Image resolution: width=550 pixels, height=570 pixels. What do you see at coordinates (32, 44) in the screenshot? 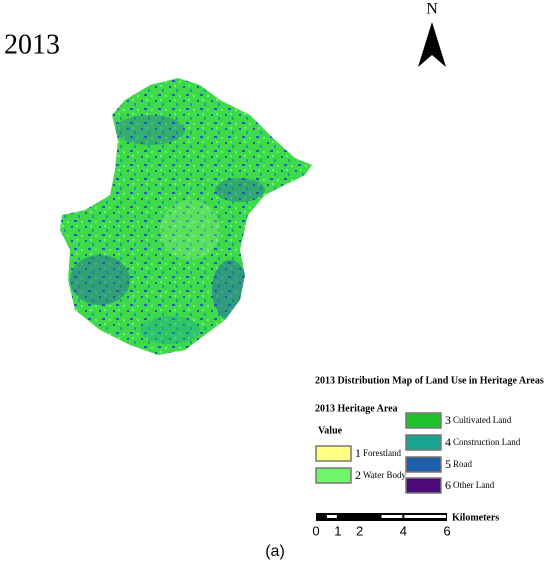
I see `year-title: 2013` at bounding box center [32, 44].